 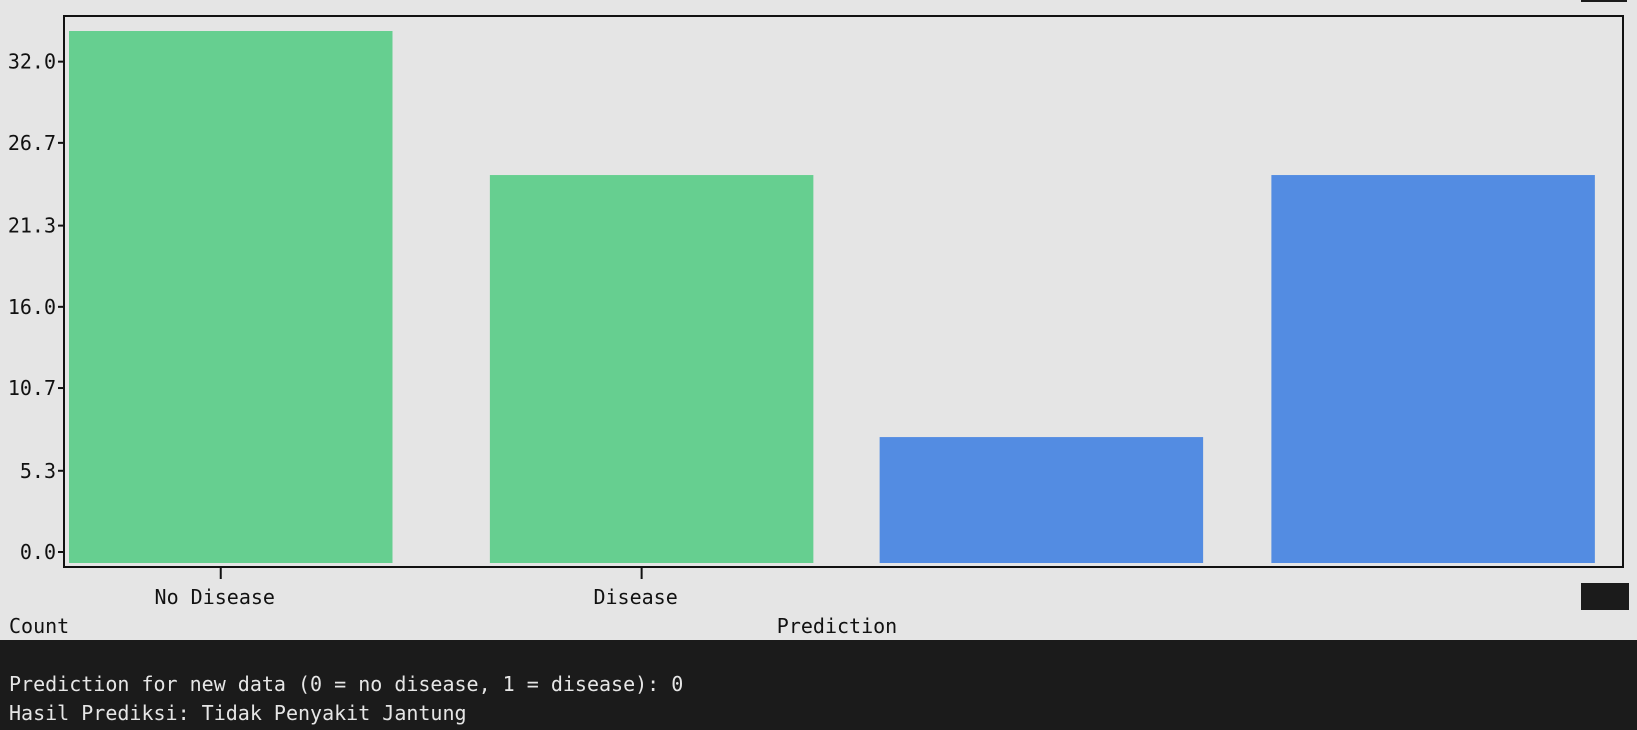 What do you see at coordinates (38, 552) in the screenshot?
I see `y-tick-label: 0.0` at bounding box center [38, 552].